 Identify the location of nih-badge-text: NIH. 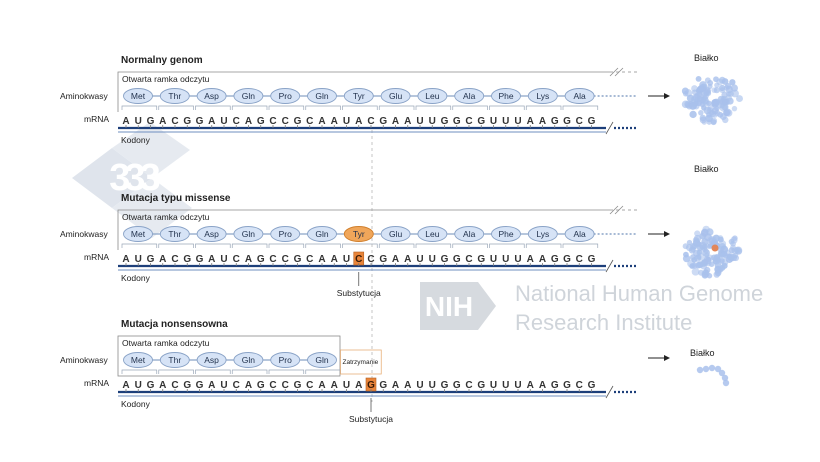
(449, 306).